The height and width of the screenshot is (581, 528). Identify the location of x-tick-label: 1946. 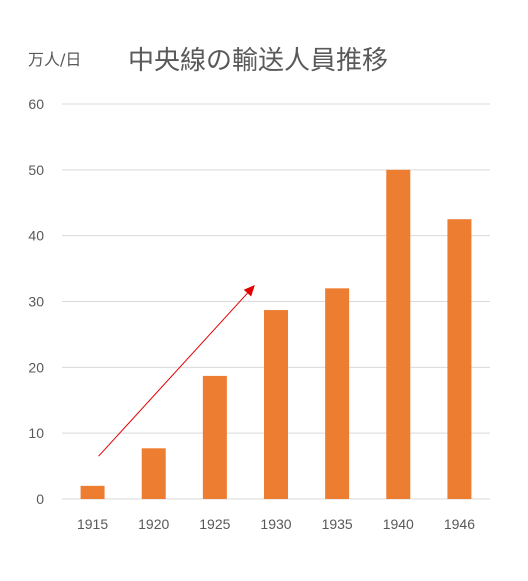
(459, 524).